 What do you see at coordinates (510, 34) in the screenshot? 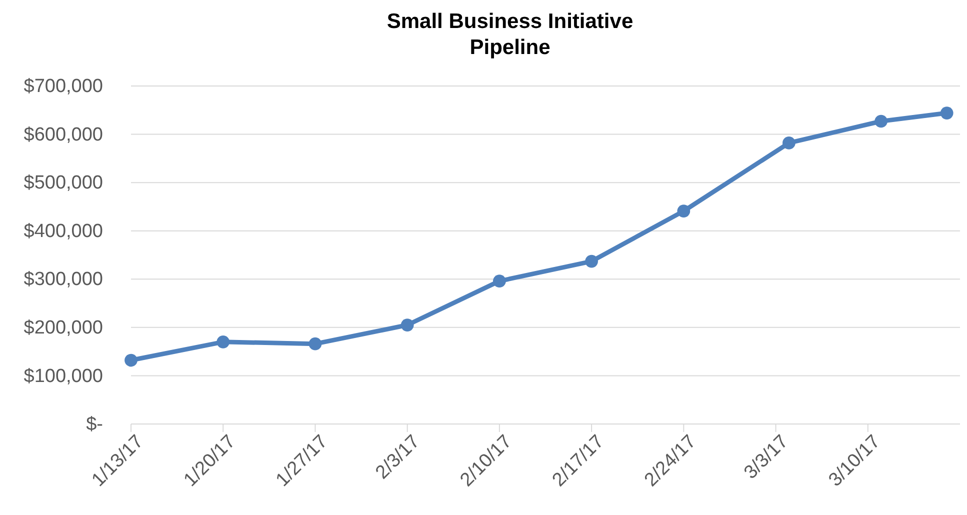
I see `chart-title: Small Business Initiative Pipeline` at bounding box center [510, 34].